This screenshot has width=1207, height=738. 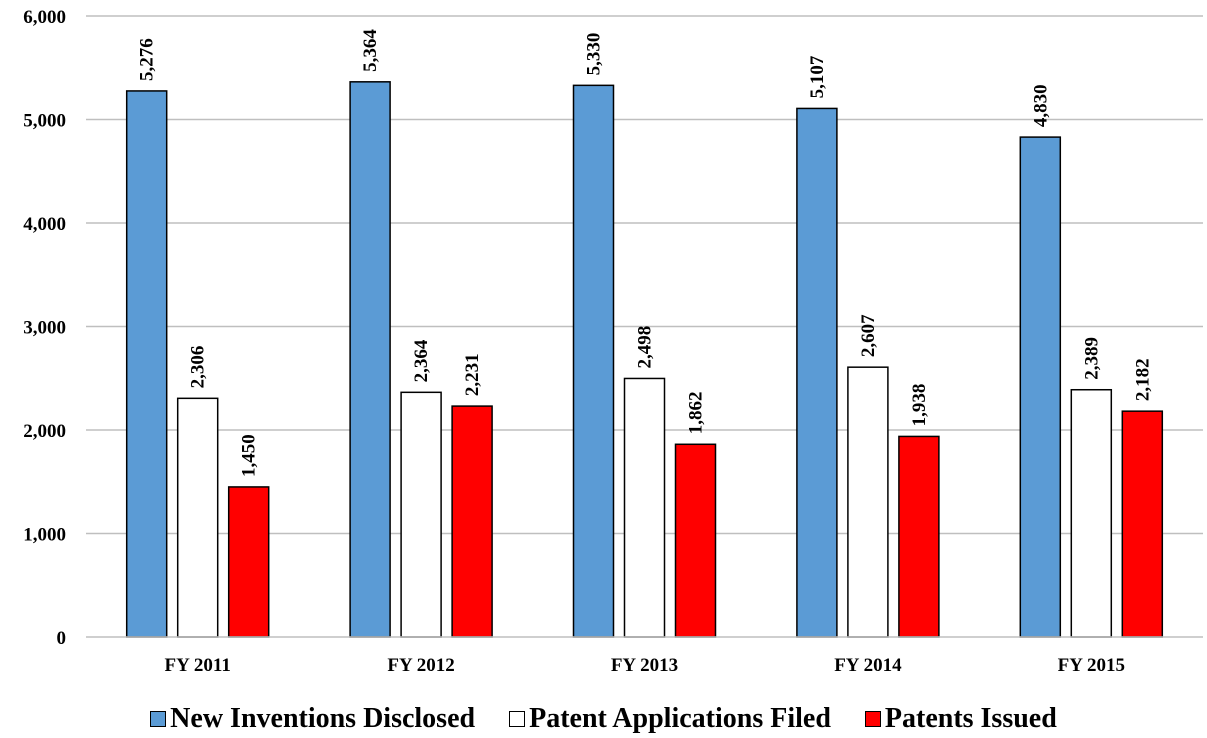 I want to click on legend-item-patents-issued: Patents Issued, so click(x=960, y=719).